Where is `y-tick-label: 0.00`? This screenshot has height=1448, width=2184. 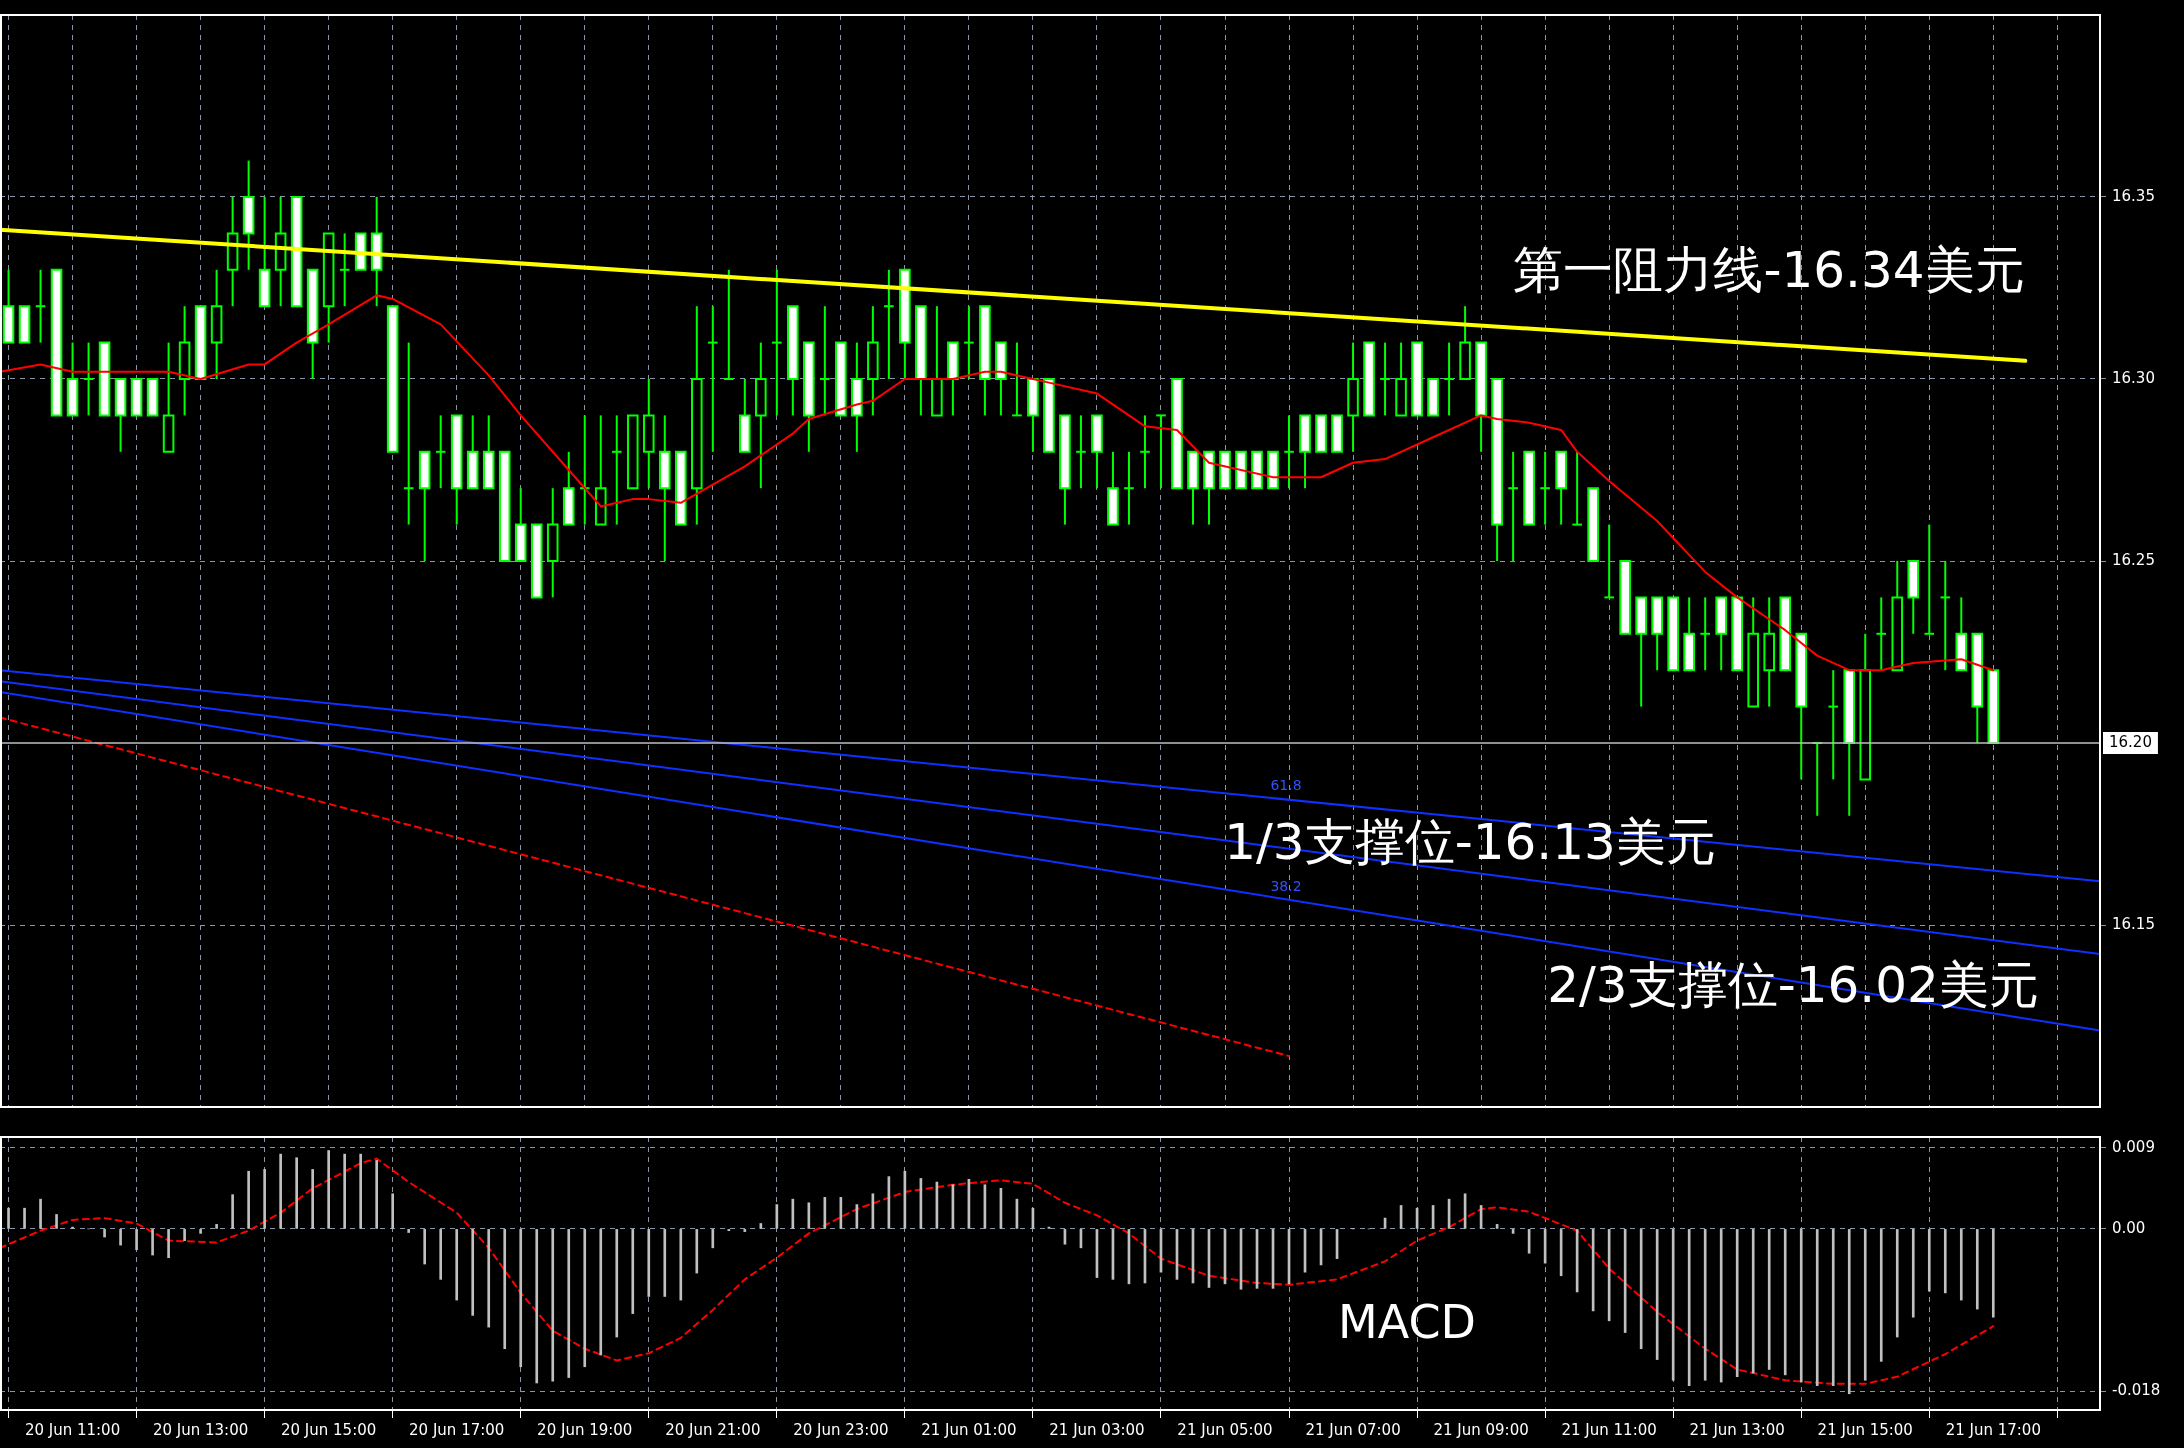
y-tick-label: 0.00 is located at coordinates (2129, 1227).